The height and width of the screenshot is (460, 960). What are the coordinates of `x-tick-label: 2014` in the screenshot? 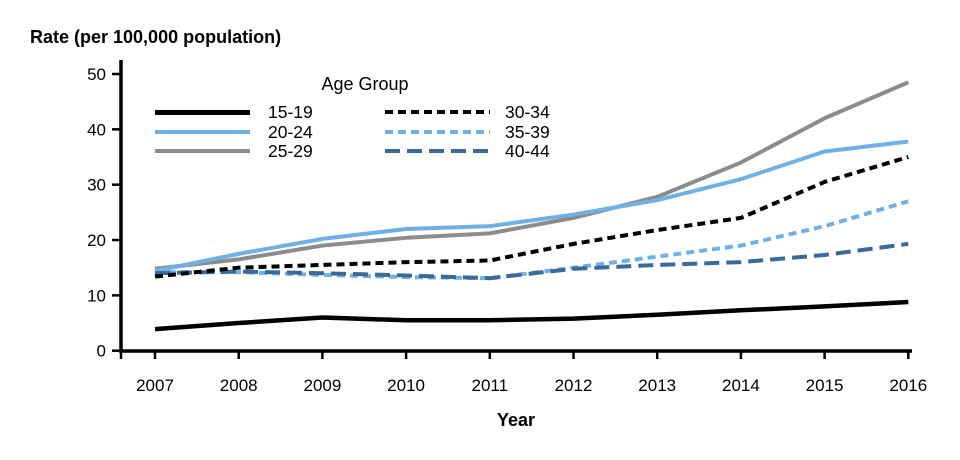 It's located at (741, 385).